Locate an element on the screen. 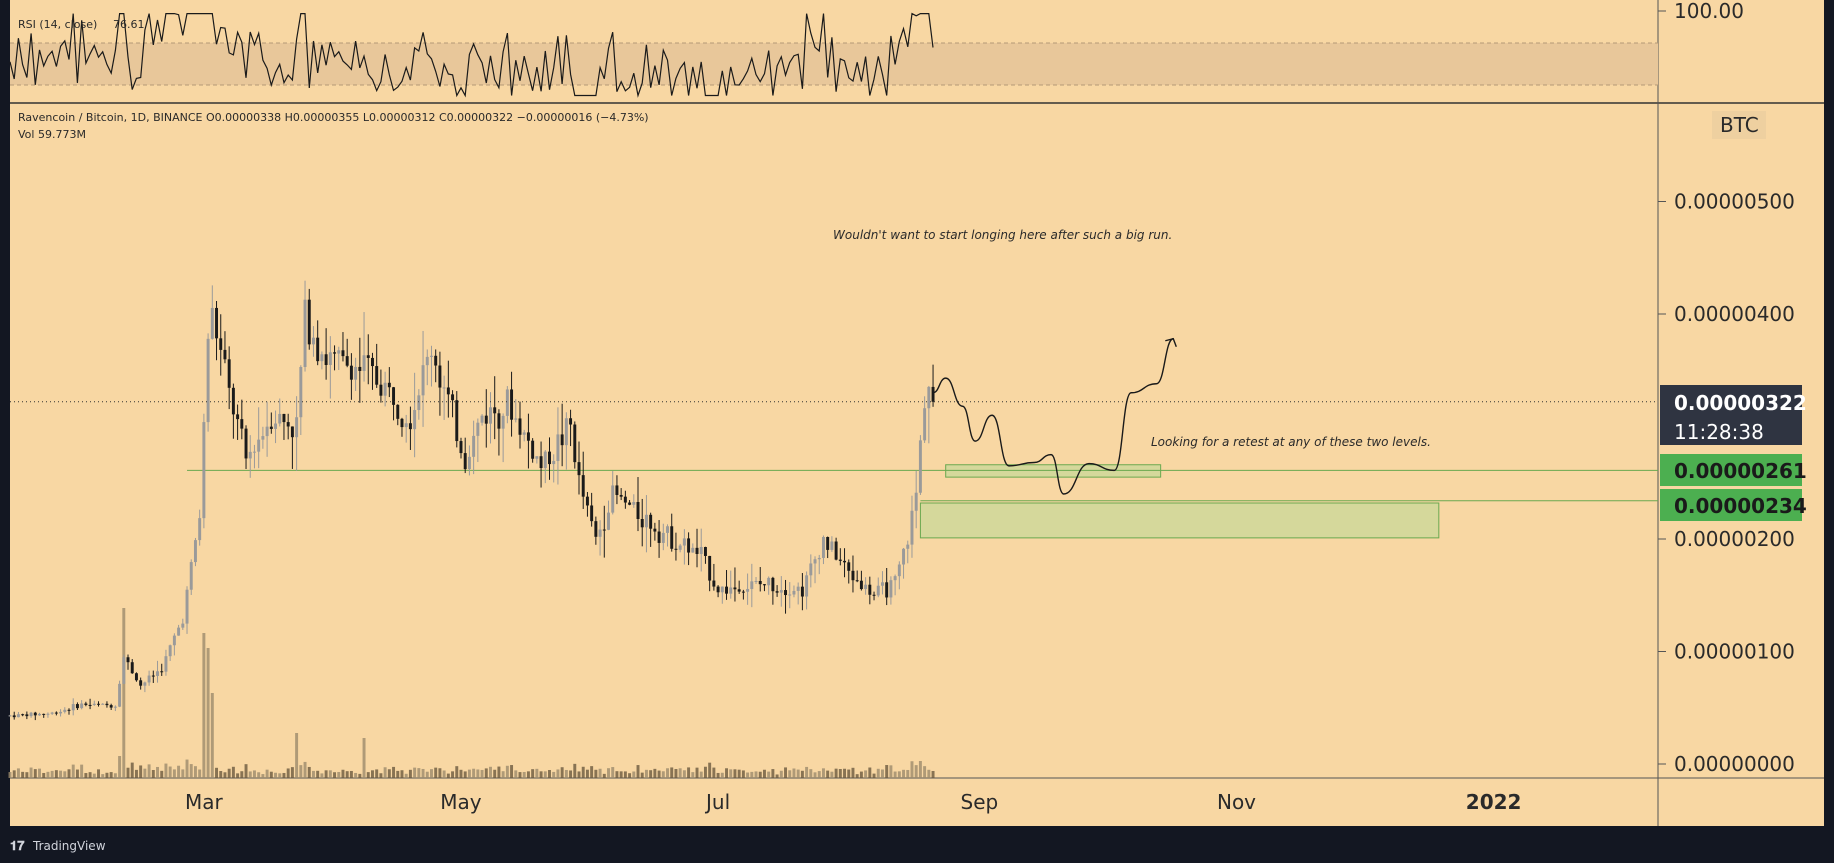 The image size is (1834, 863). price-axis-label: 0.00000000 is located at coordinates (1734, 764).